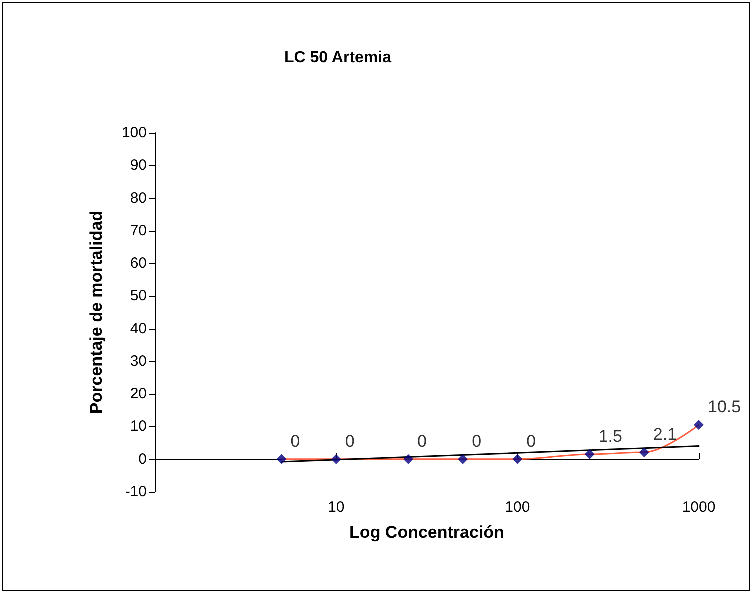 The width and height of the screenshot is (754, 595). What do you see at coordinates (665, 434) in the screenshot?
I see `data-label: 2.1` at bounding box center [665, 434].